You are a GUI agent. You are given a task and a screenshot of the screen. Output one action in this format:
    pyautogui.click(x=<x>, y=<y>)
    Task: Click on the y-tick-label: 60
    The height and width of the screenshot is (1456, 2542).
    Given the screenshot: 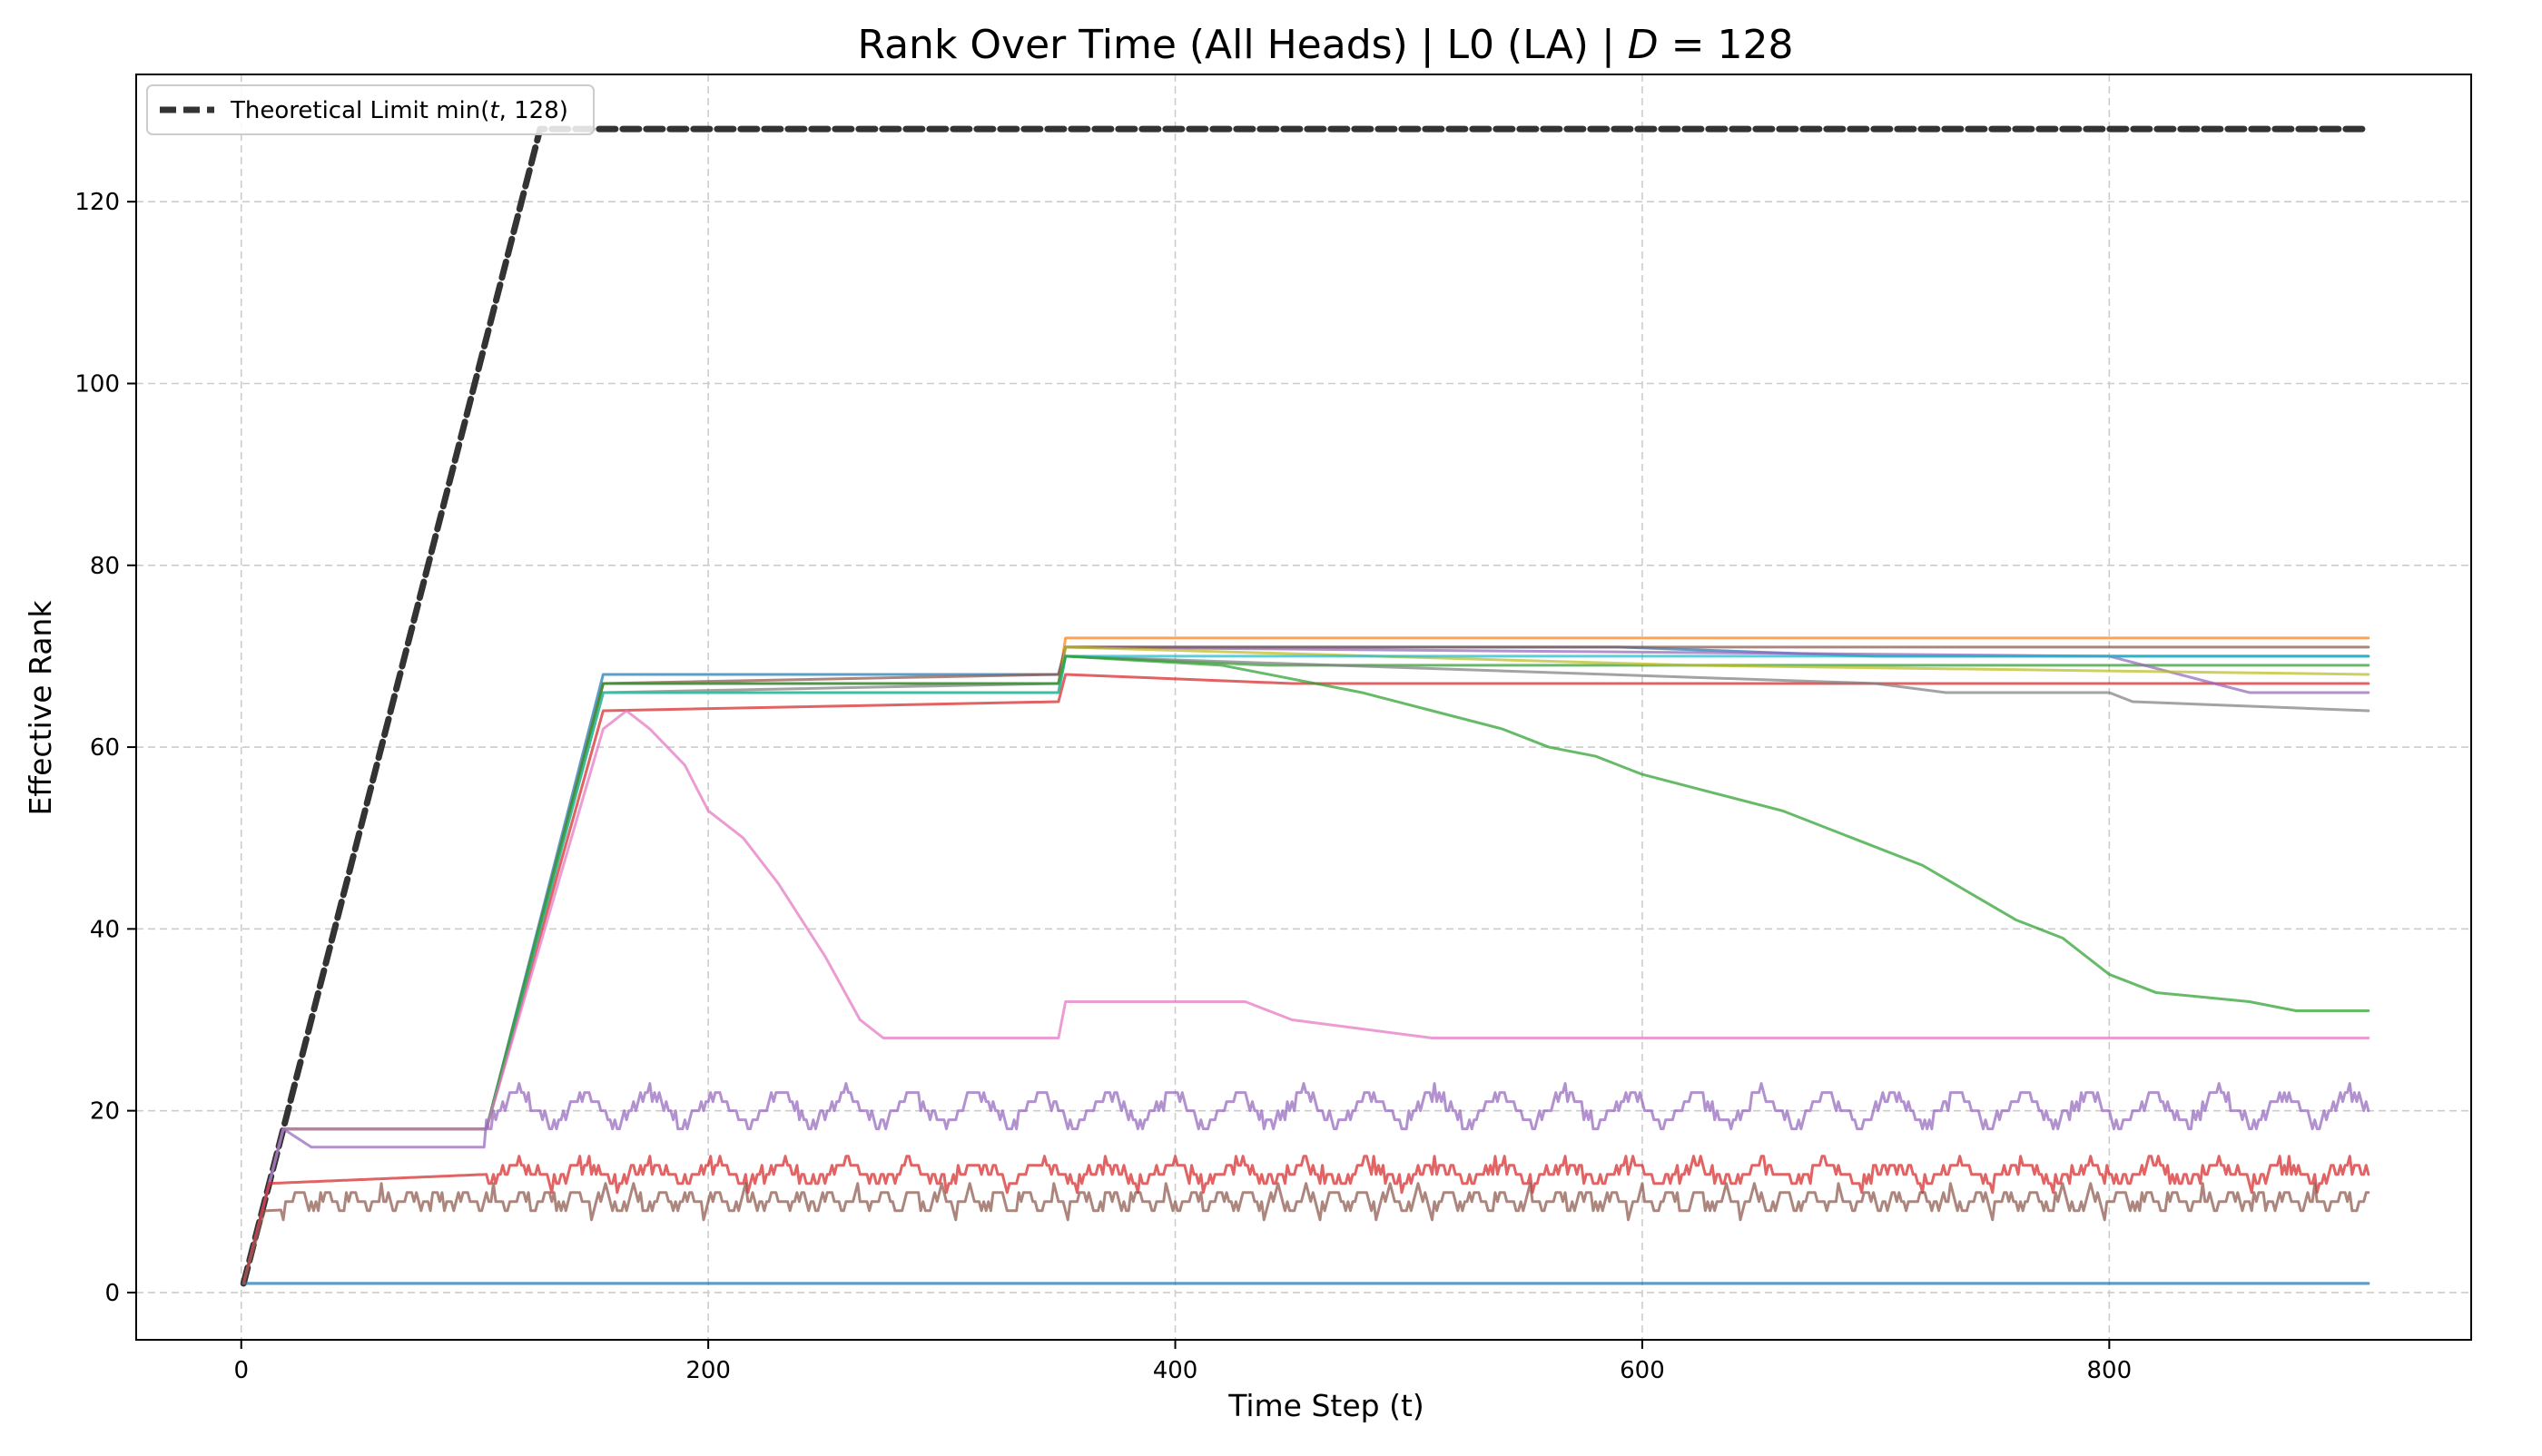 What is the action you would take?
    pyautogui.click(x=105, y=748)
    